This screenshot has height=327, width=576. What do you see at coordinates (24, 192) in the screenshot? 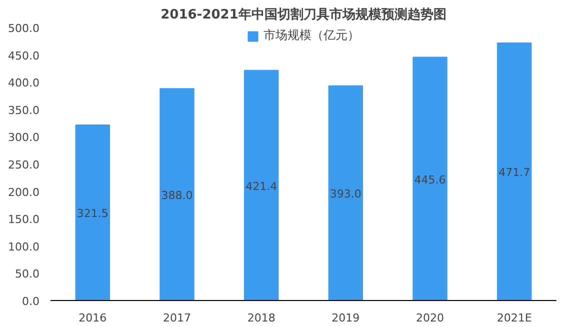
I see `y-tick-label: 200.0` at bounding box center [24, 192].